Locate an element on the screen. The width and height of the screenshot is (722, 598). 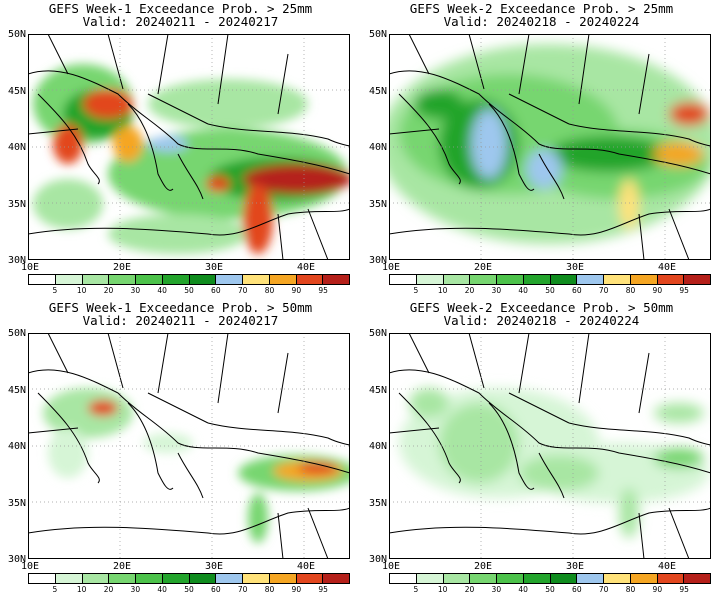
panel-title: GEFS Week-2 Exceedance Prob. > 50mm is located at coordinates (541, 307).